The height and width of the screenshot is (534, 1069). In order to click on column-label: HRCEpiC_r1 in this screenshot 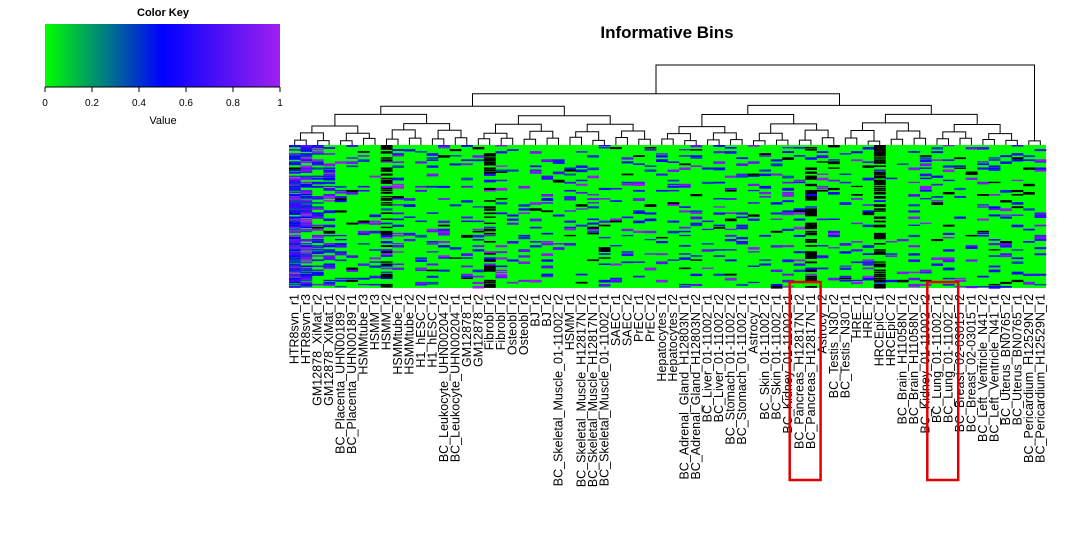, I will do `click(880, 330)`.